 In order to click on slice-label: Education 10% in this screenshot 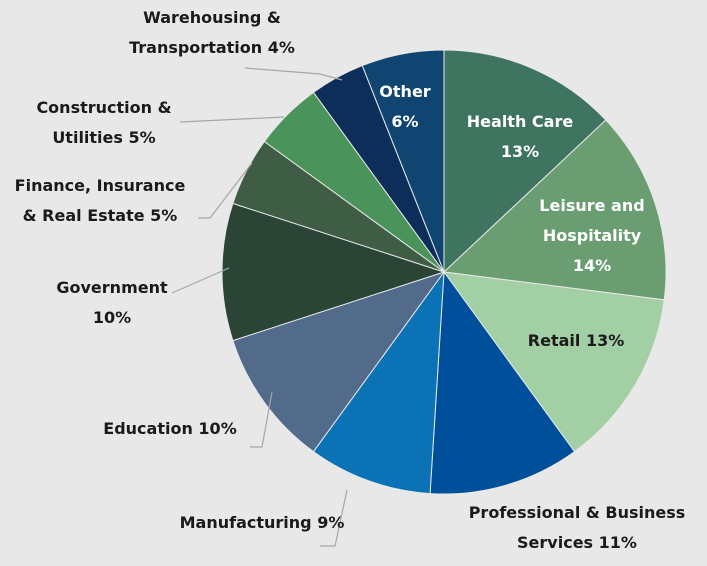, I will do `click(170, 429)`.